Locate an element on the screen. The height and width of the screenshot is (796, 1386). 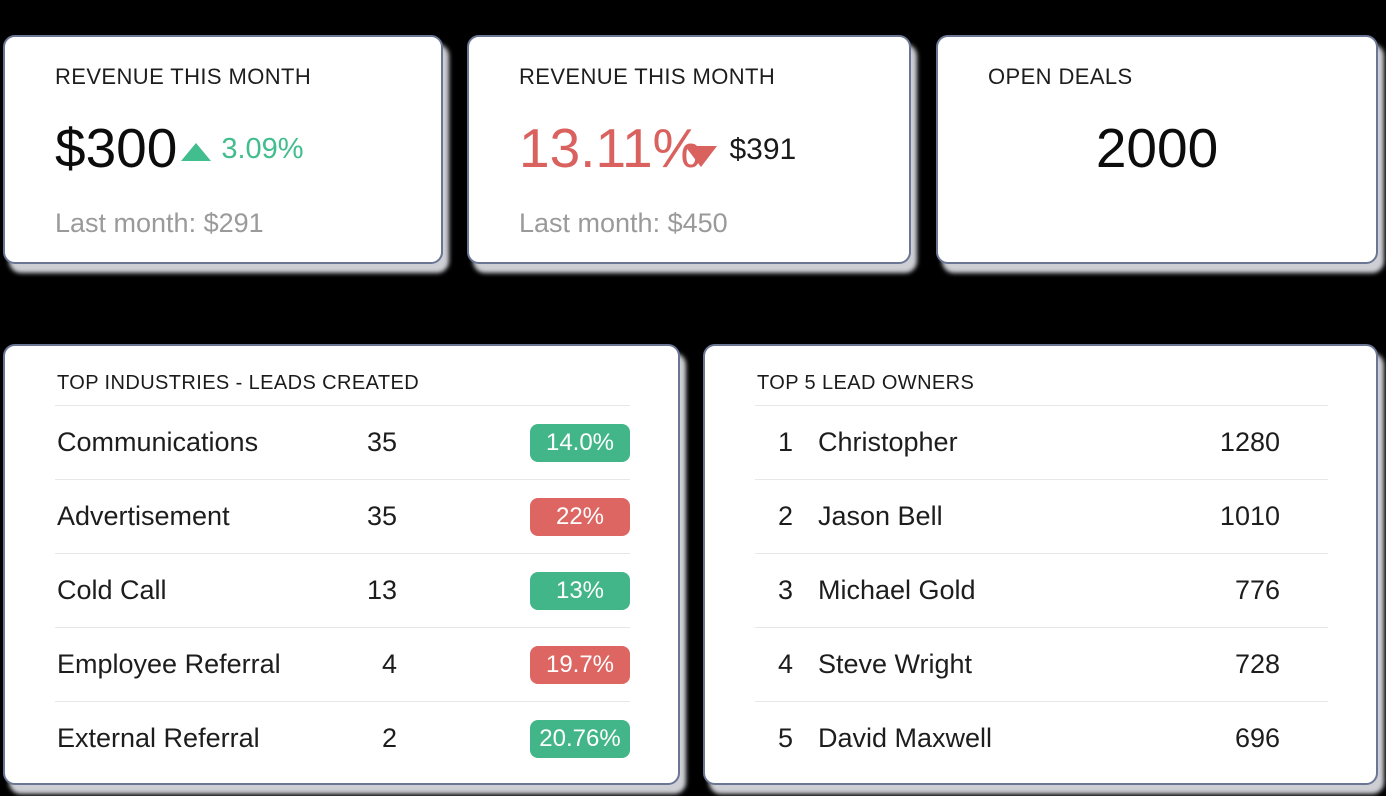
last-month-note: Last month: $291 is located at coordinates (159, 223).